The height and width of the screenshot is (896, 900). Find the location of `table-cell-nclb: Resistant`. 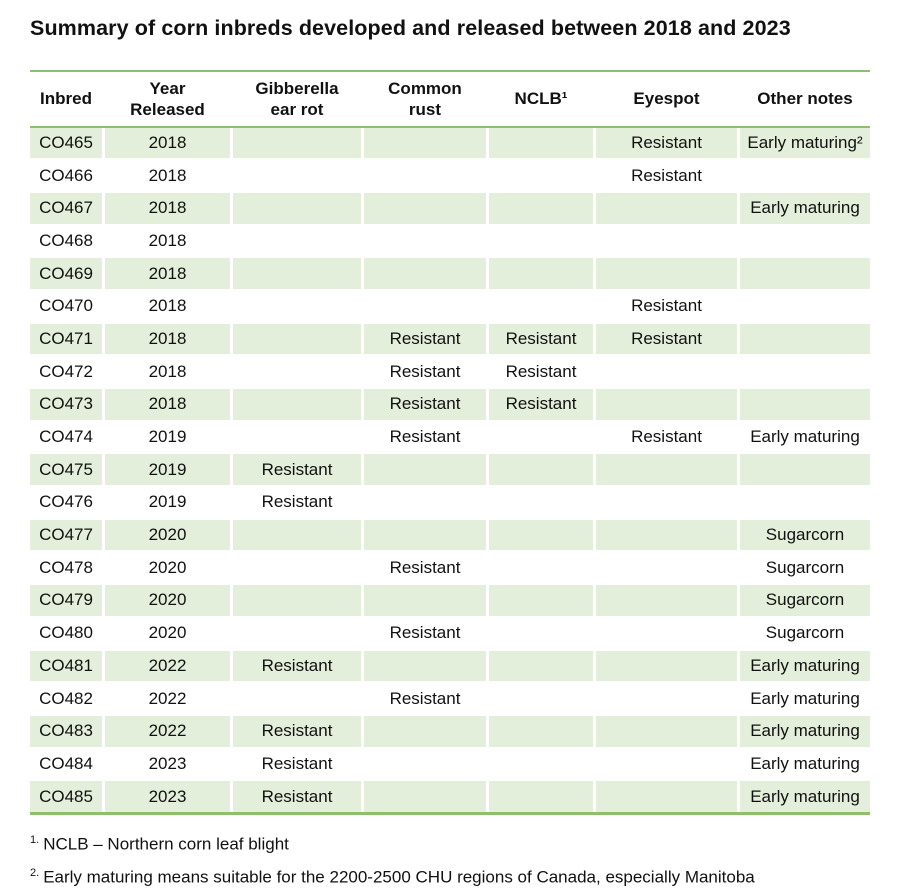

table-cell-nclb: Resistant is located at coordinates (541, 339).